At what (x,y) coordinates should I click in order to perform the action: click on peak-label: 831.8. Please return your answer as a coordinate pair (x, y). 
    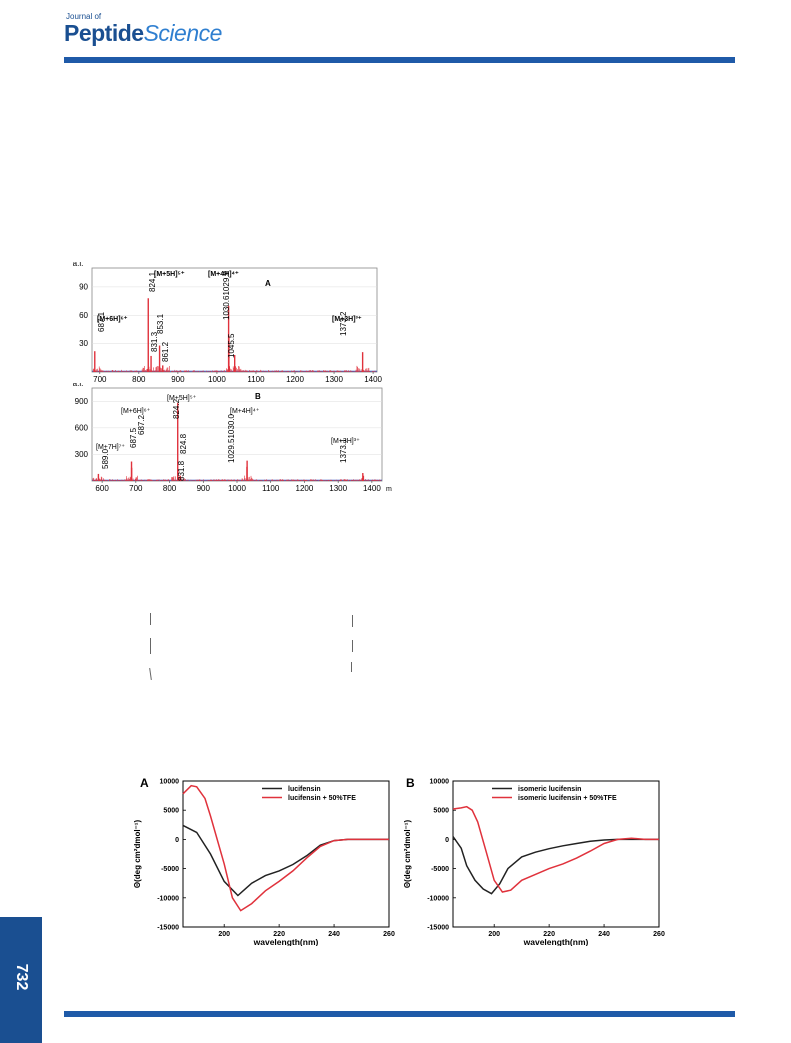
    Looking at the image, I should click on (181, 470).